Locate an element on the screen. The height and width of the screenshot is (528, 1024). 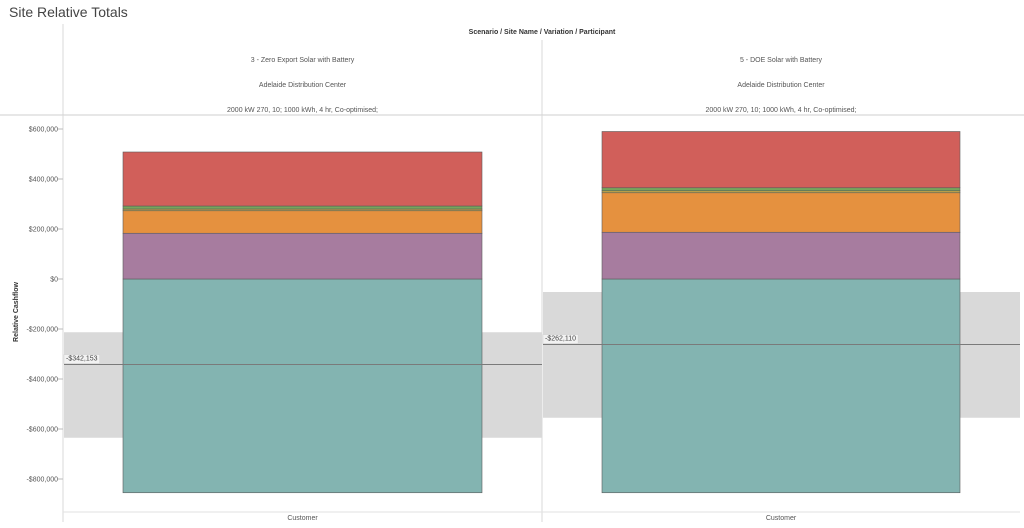
y-tick-label: $400,000 is located at coordinates (43, 180).